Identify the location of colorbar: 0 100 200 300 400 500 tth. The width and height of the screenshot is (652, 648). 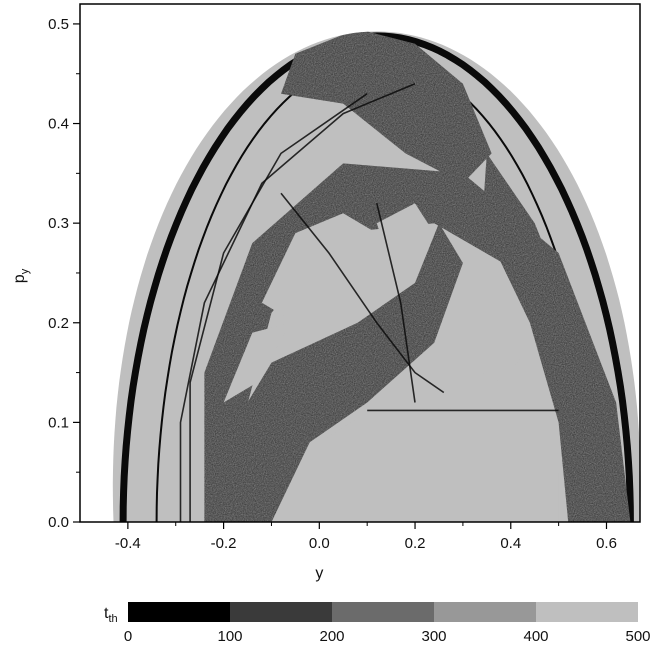
(377, 623).